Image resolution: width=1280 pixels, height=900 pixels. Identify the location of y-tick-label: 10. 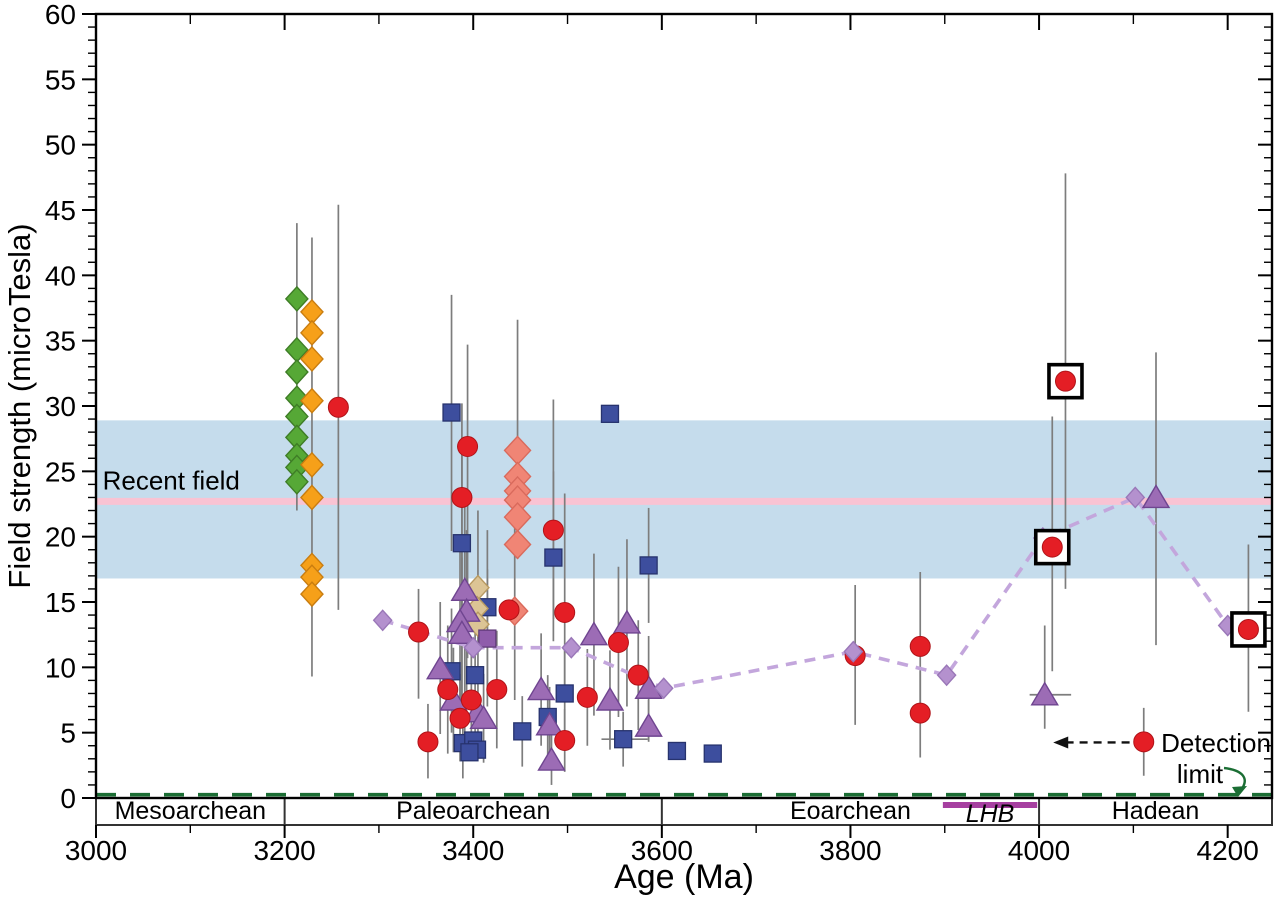
(60, 667).